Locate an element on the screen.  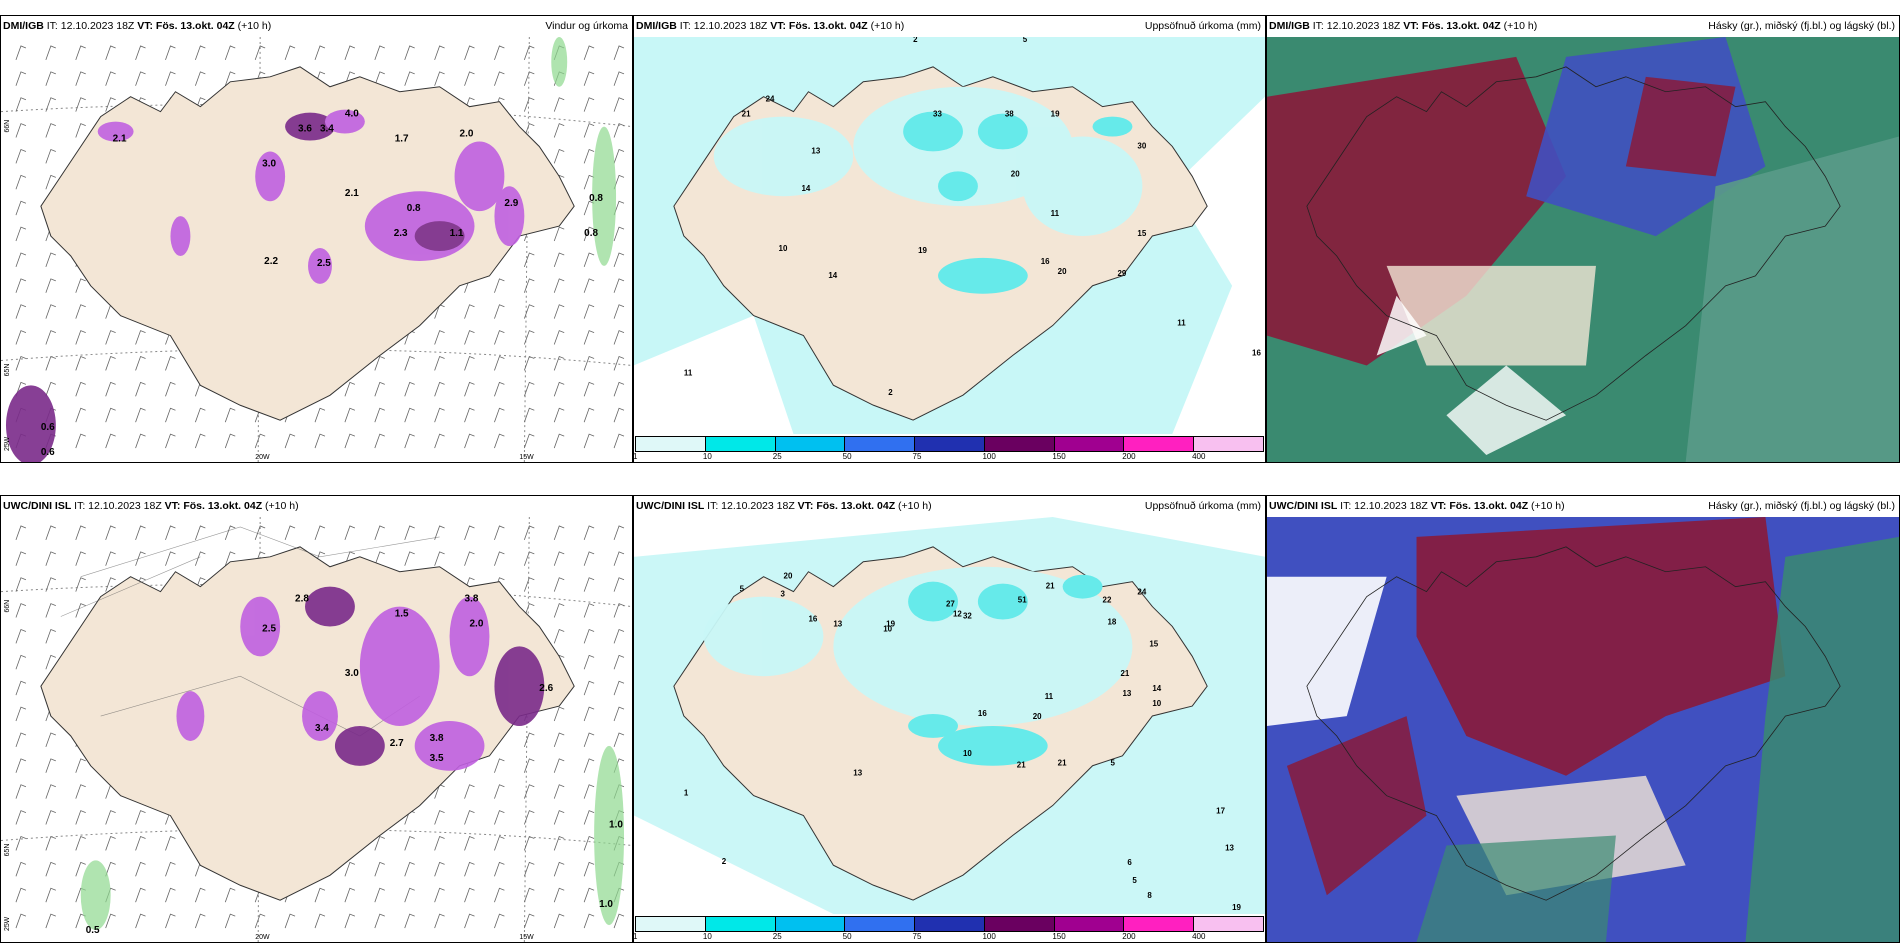
value-label: 2.5 is located at coordinates (324, 263).